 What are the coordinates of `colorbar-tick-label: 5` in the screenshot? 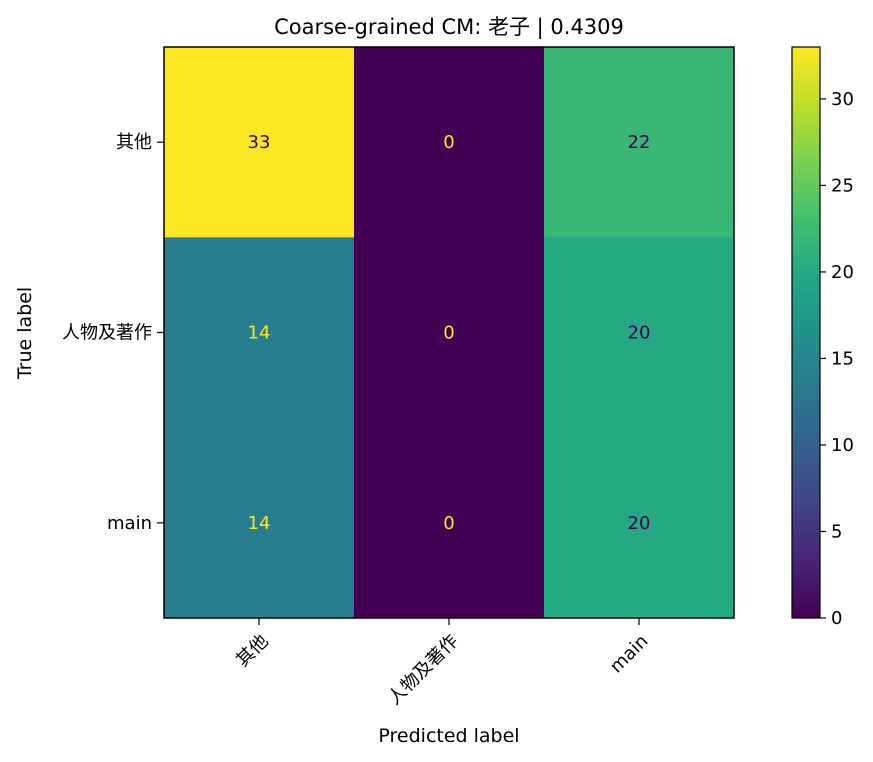 It's located at (836, 531).